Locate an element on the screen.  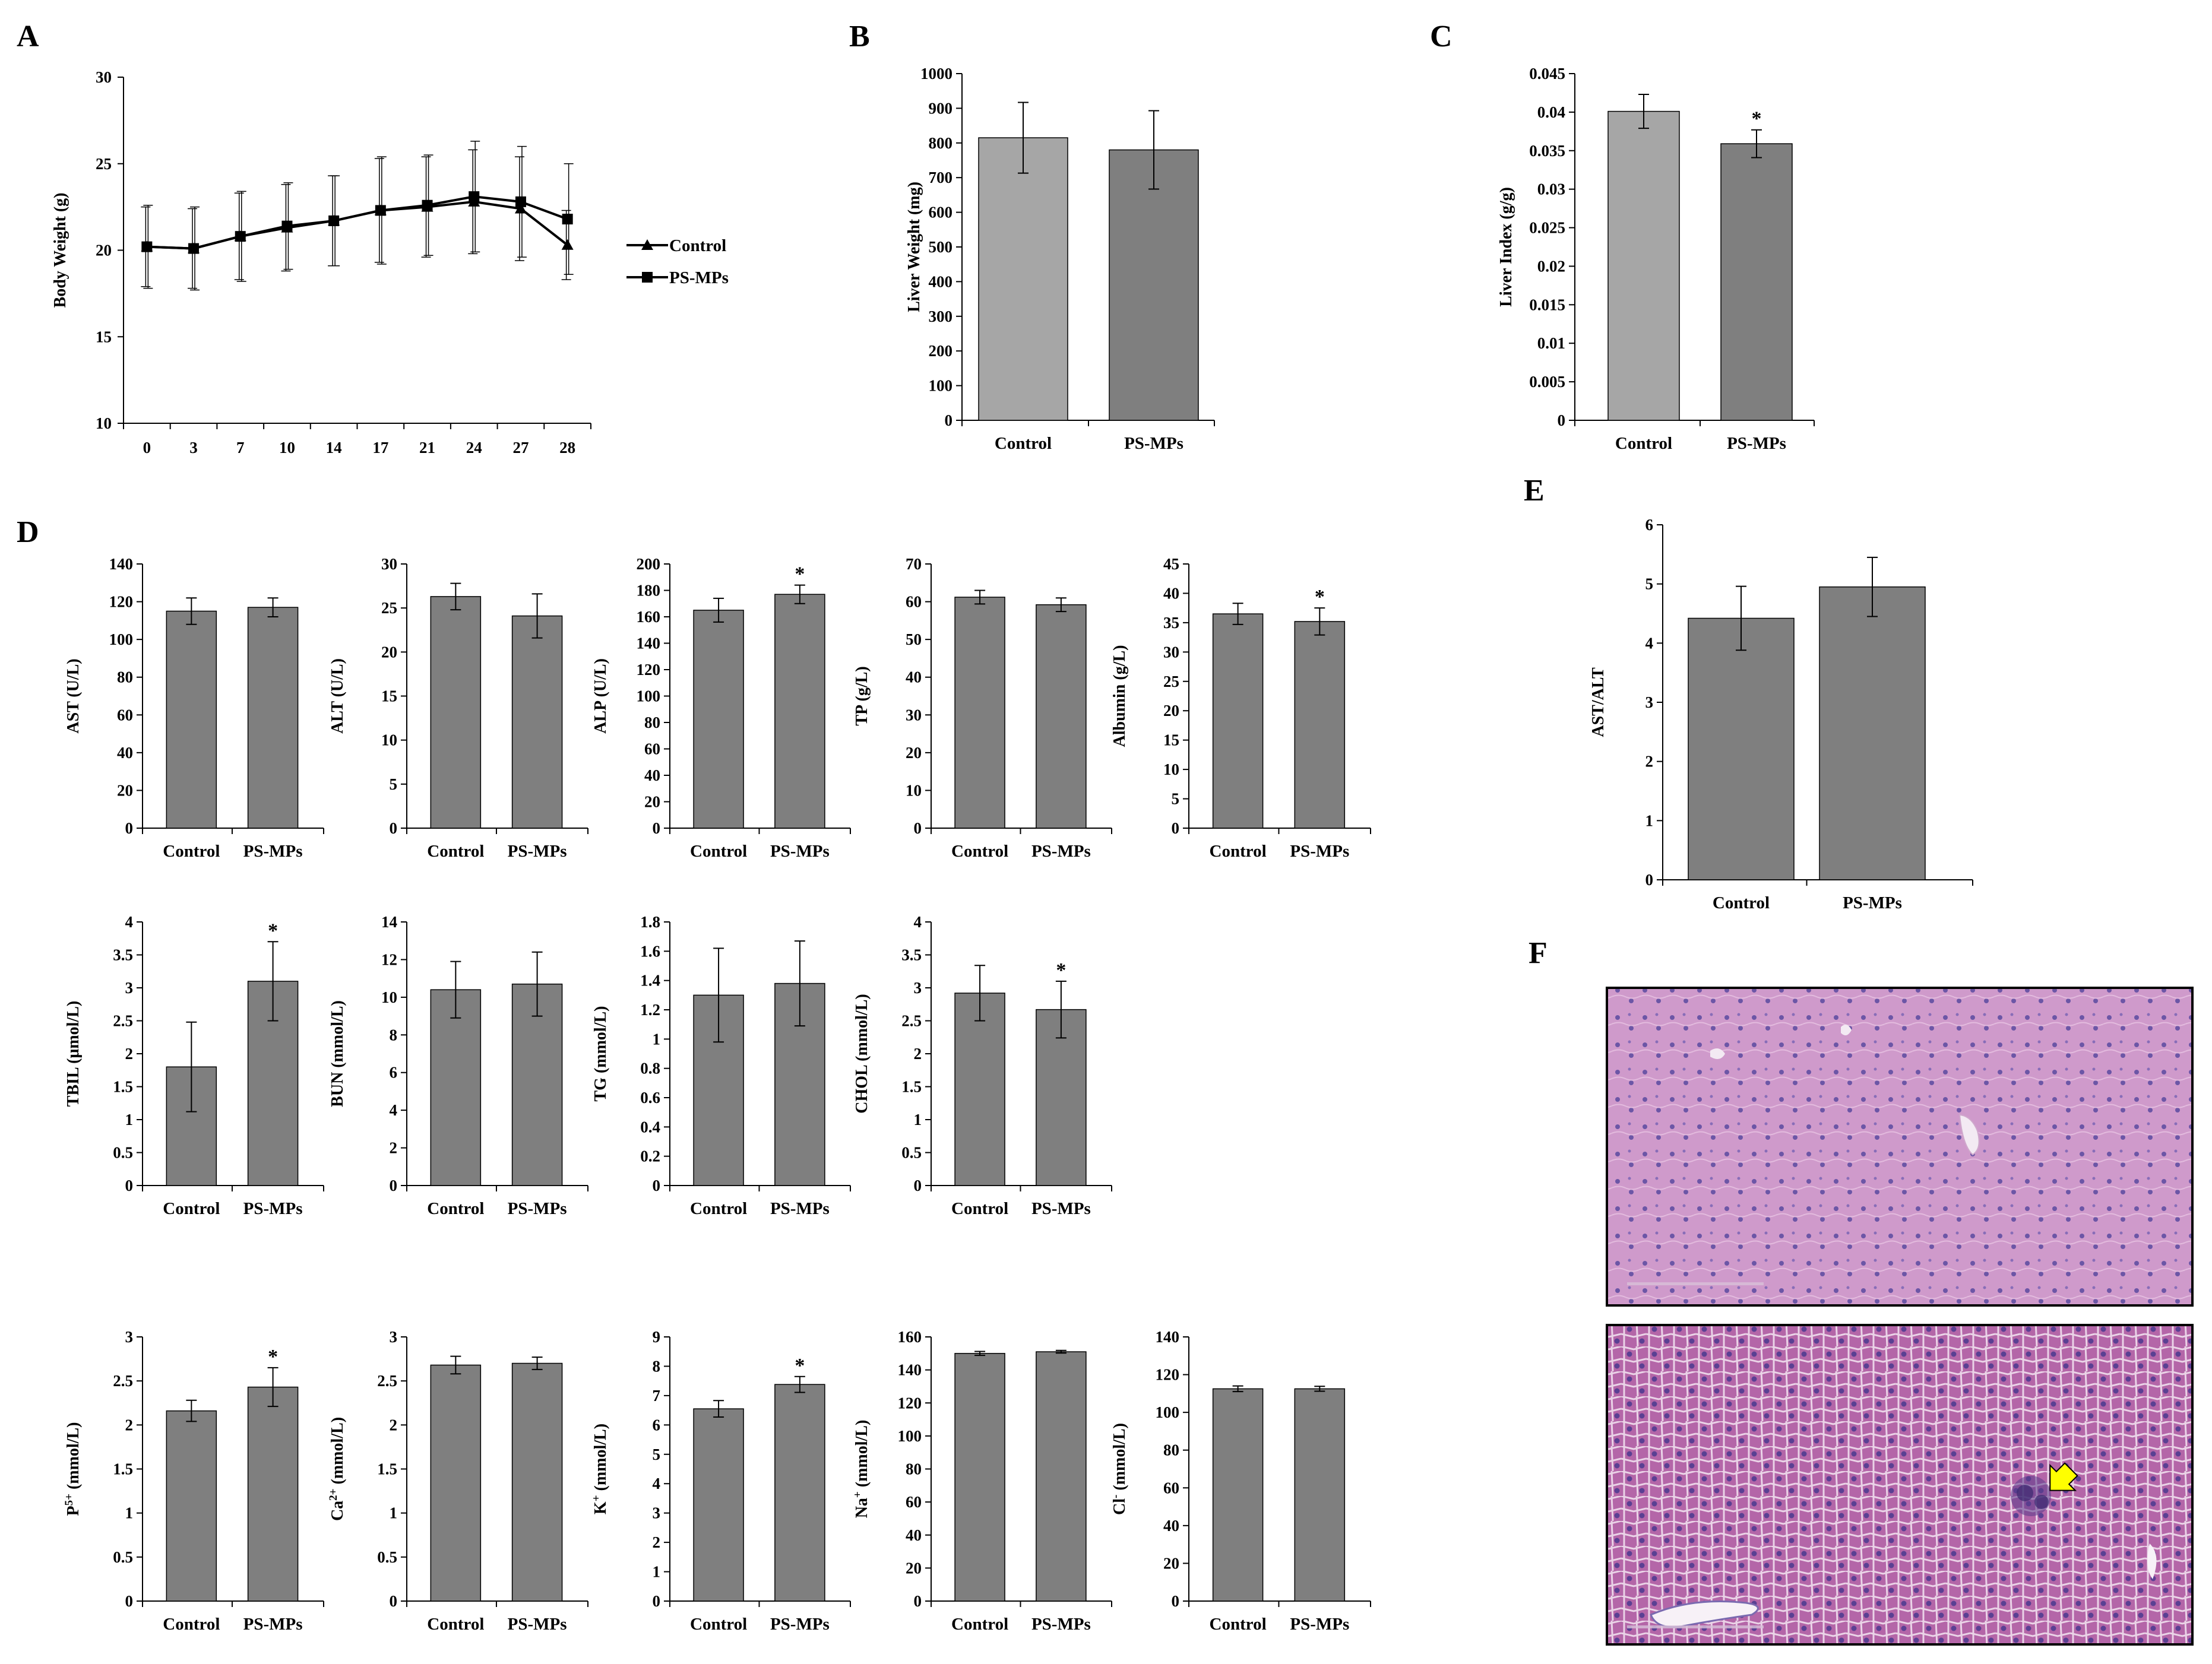
y-tick-label: 45 is located at coordinates (1171, 564).